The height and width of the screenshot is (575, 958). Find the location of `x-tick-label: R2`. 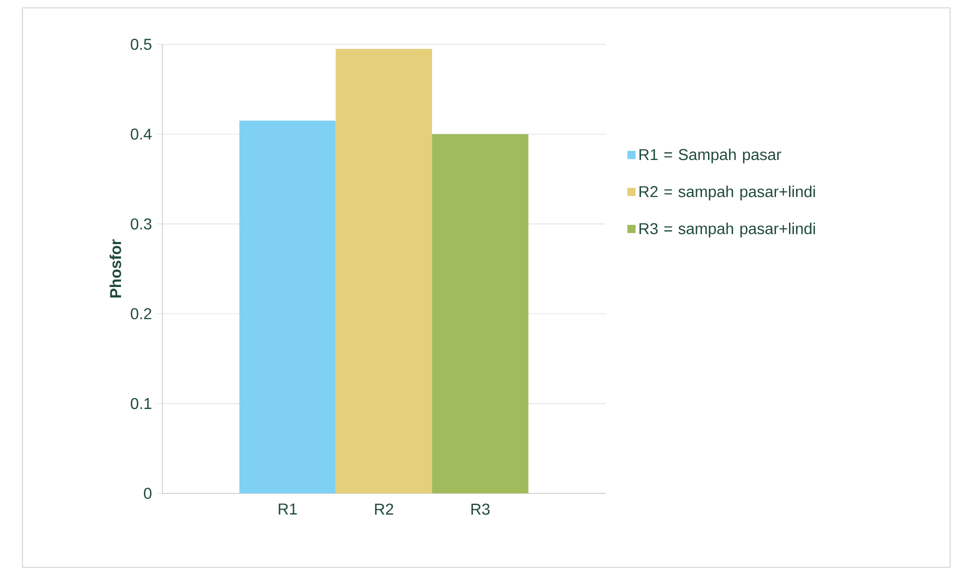

x-tick-label: R2 is located at coordinates (384, 509).